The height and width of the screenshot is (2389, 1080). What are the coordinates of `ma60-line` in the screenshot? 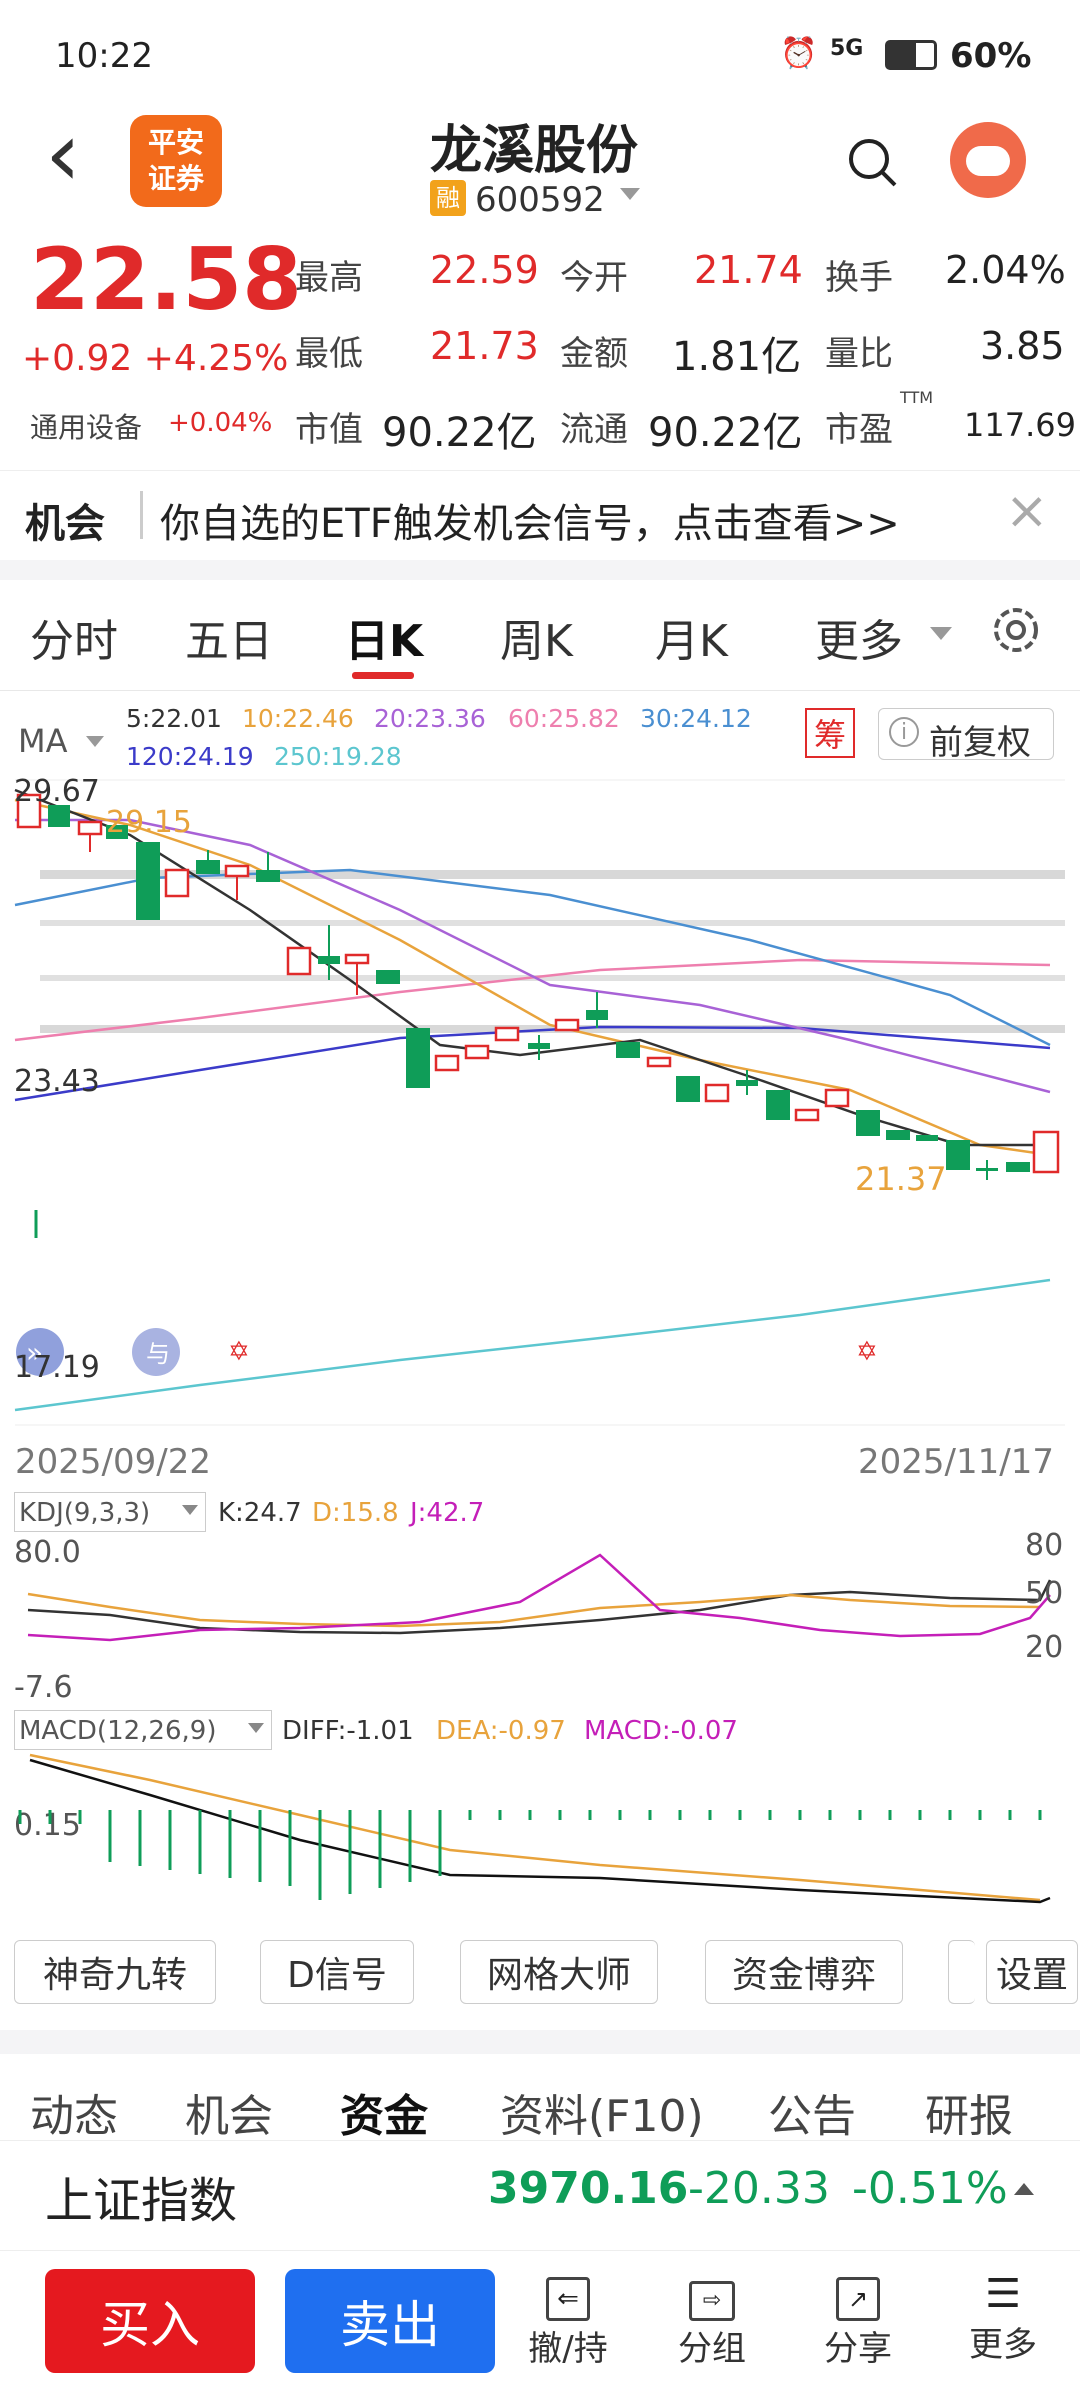 It's located at (532, 1000).